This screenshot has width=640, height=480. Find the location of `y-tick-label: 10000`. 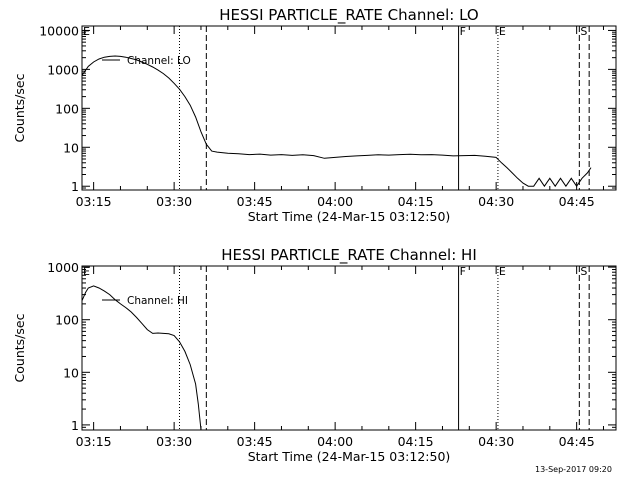

y-tick-label: 10000 is located at coordinates (59, 30).